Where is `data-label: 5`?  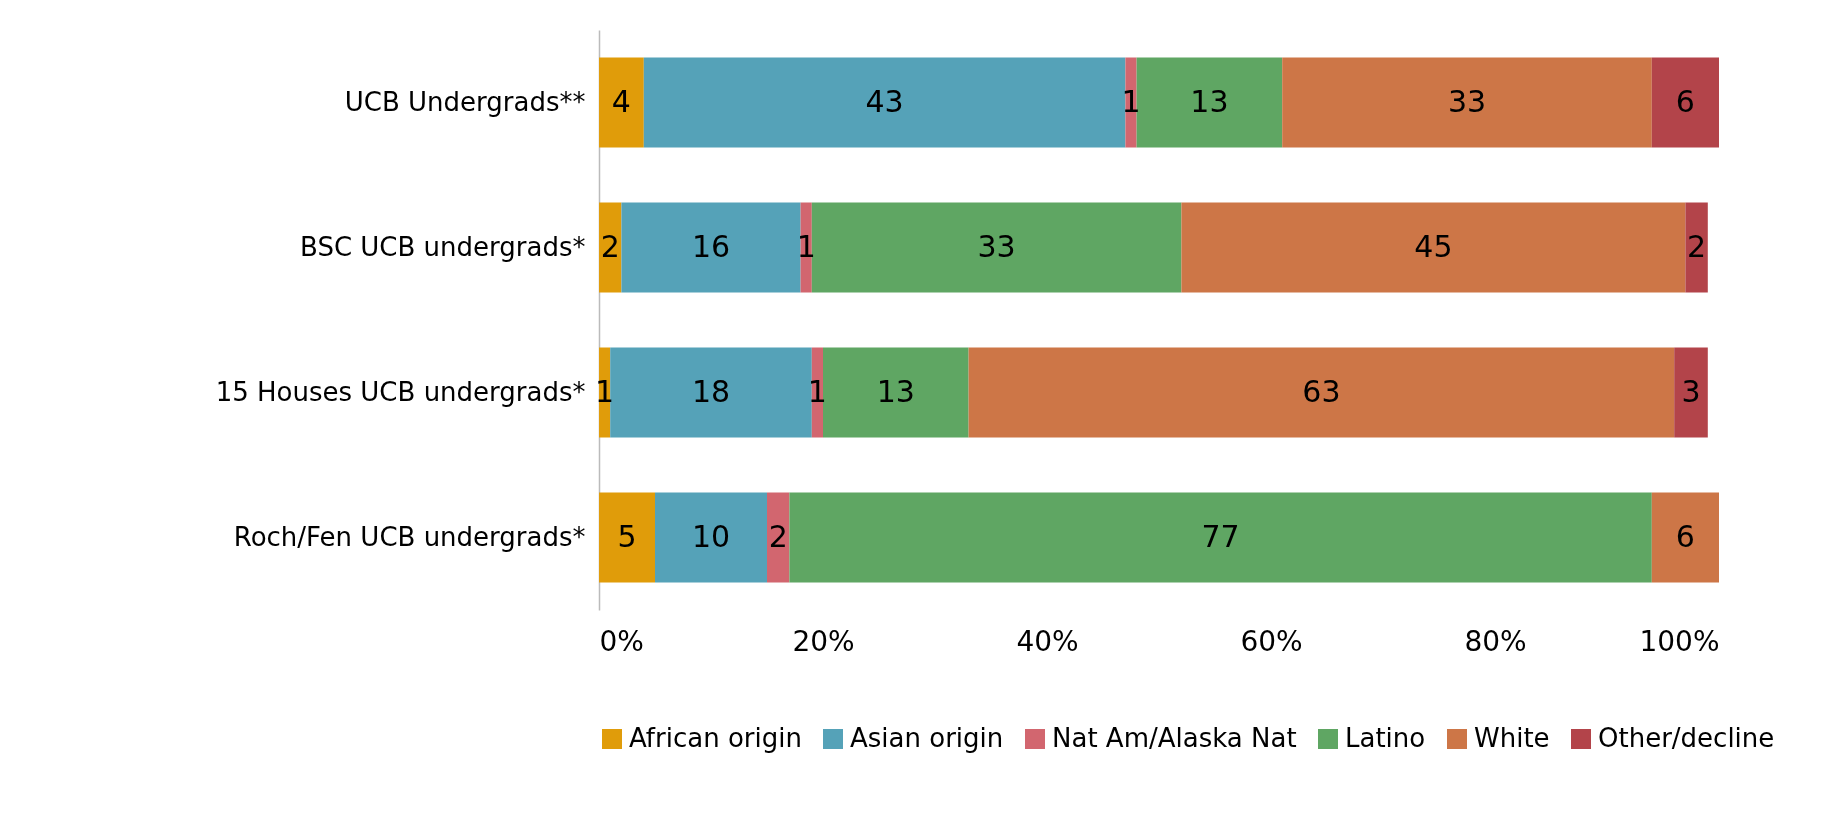
data-label: 5 is located at coordinates (627, 536).